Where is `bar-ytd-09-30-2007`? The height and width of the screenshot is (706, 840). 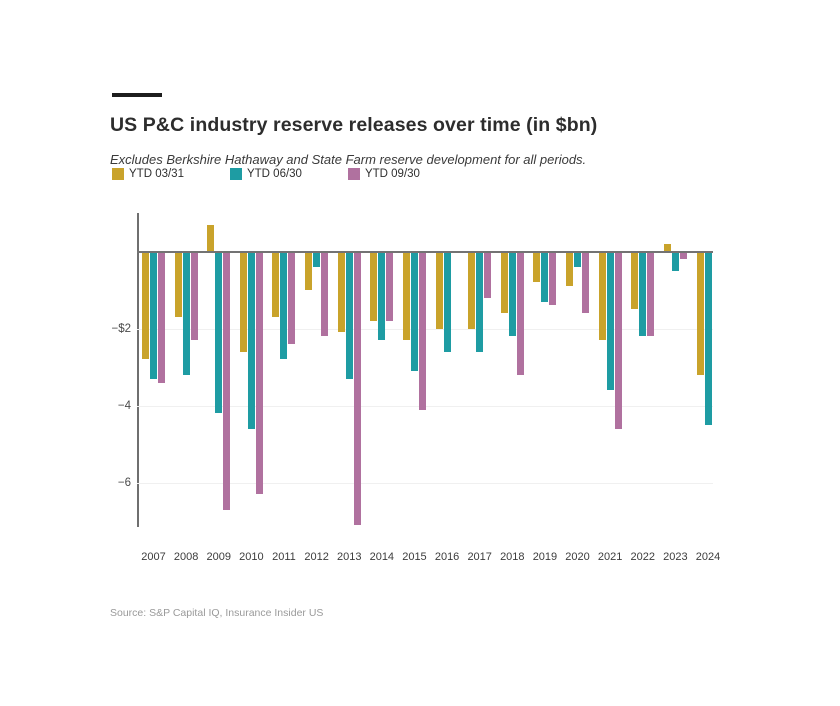 bar-ytd-09-30-2007 is located at coordinates (161, 317).